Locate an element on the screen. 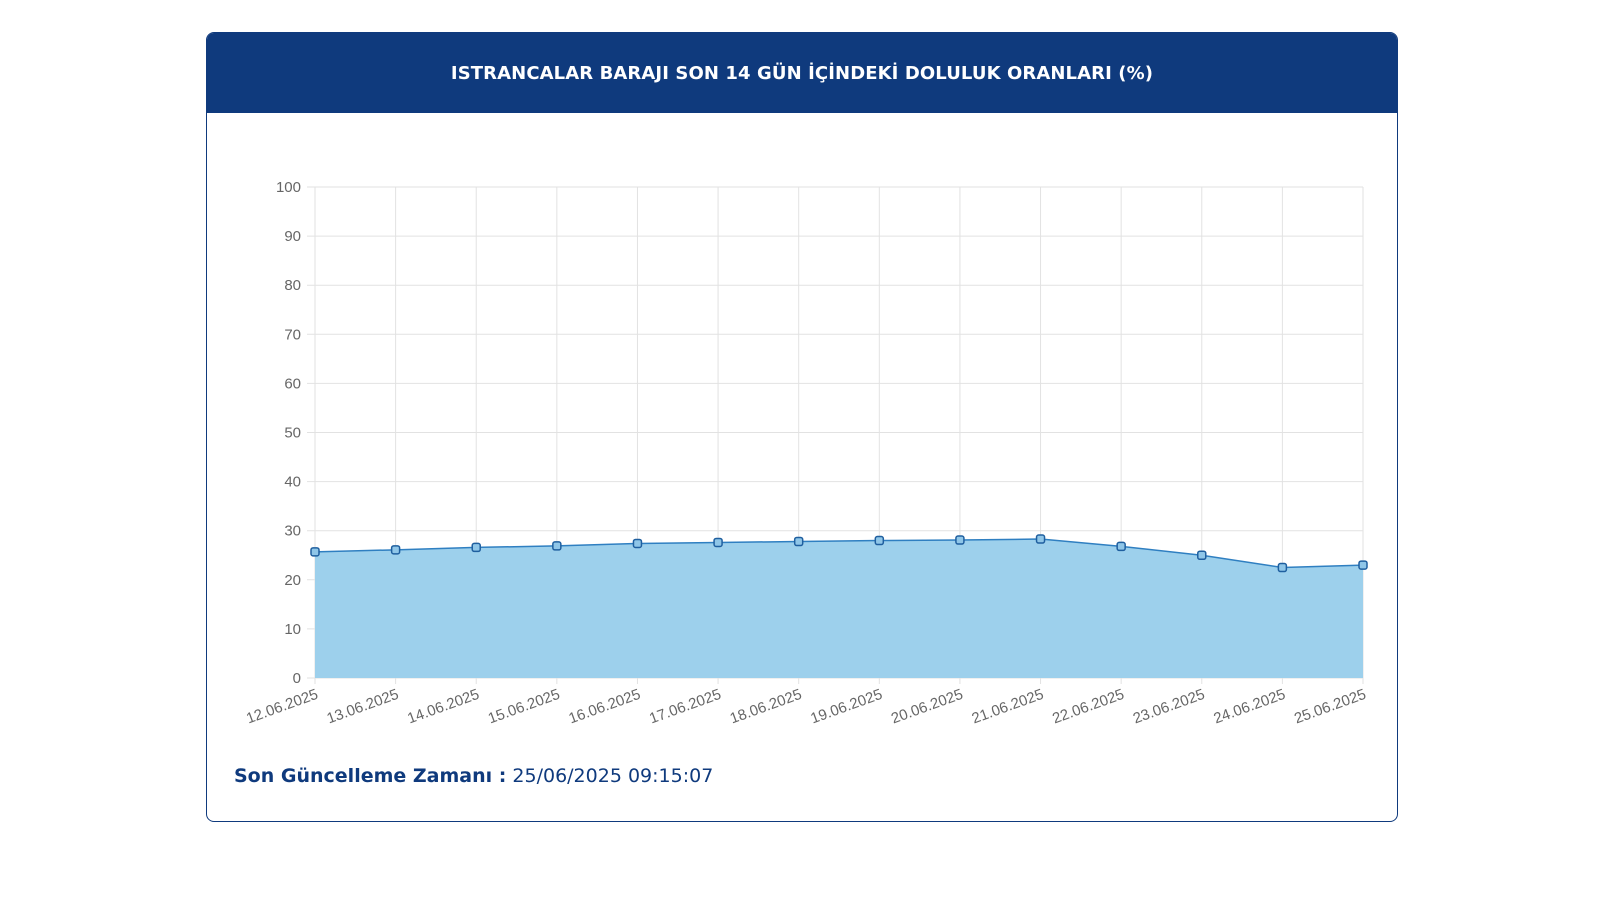  y-tick-label: 90 is located at coordinates (292, 236).